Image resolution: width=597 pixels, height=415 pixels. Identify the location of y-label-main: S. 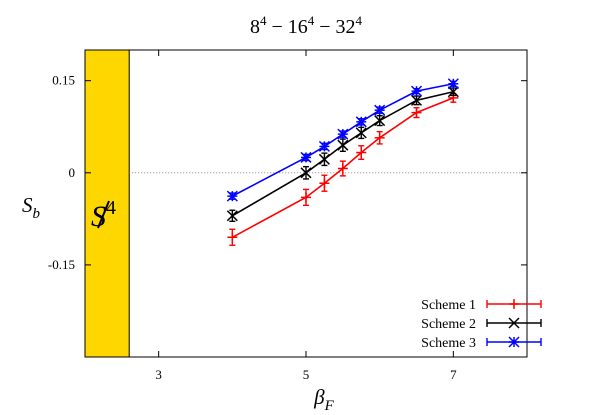
(27, 205).